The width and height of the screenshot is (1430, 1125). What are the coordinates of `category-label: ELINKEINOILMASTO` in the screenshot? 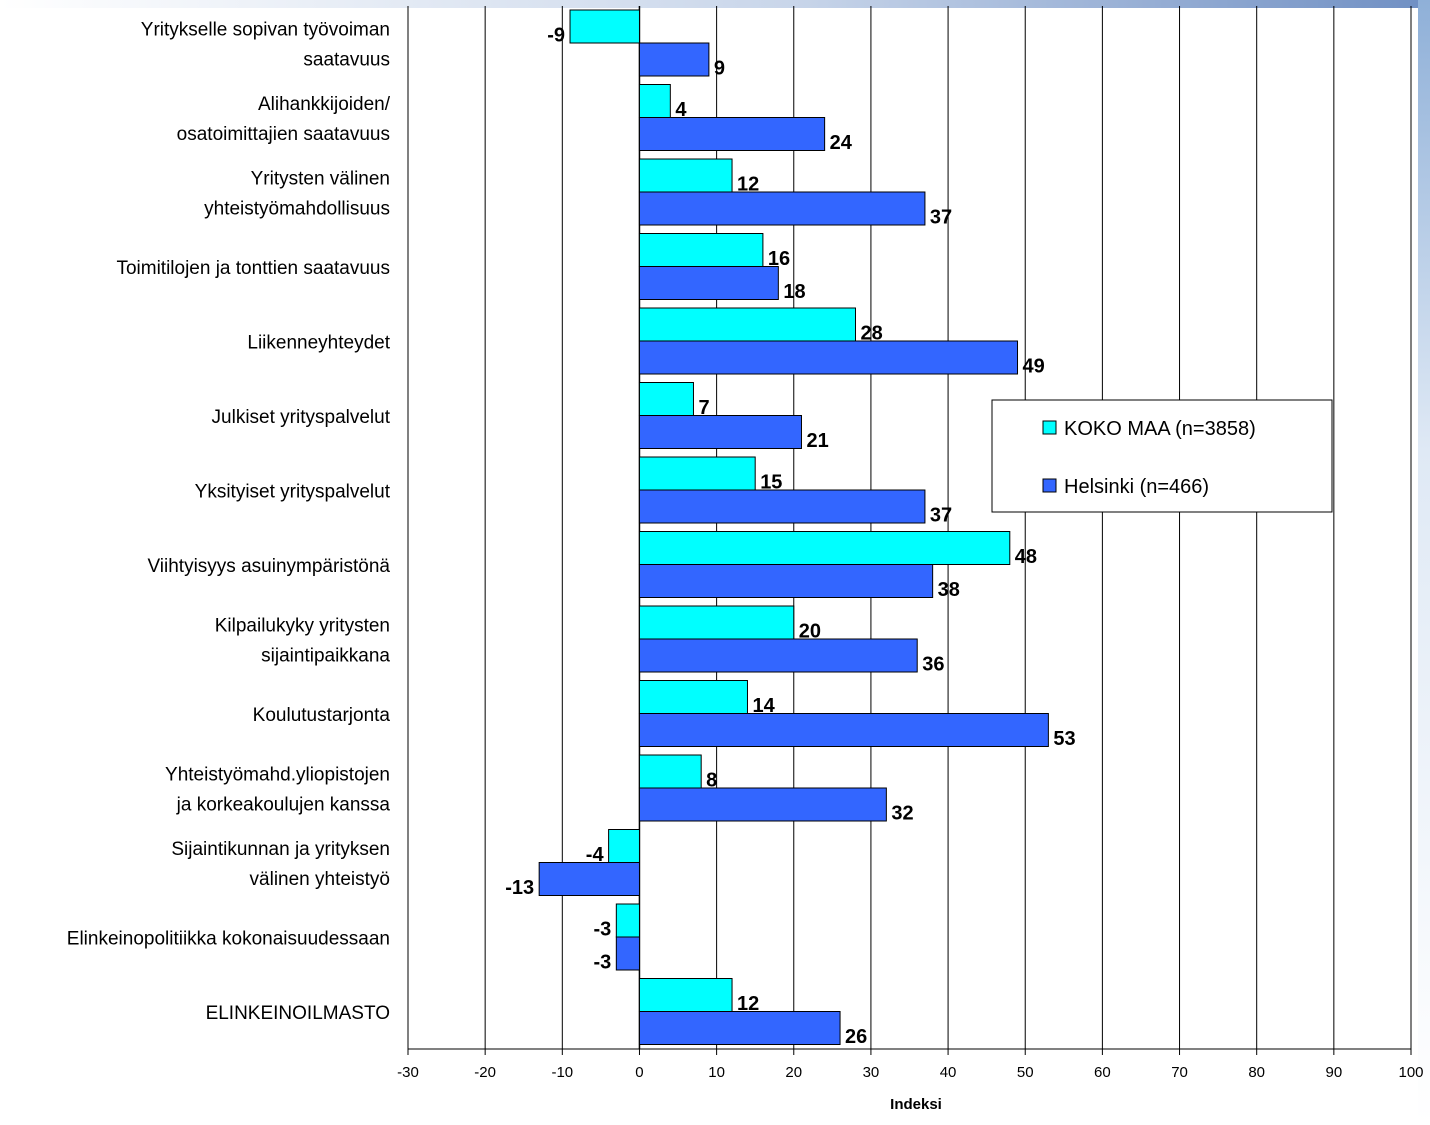 It's located at (298, 1013).